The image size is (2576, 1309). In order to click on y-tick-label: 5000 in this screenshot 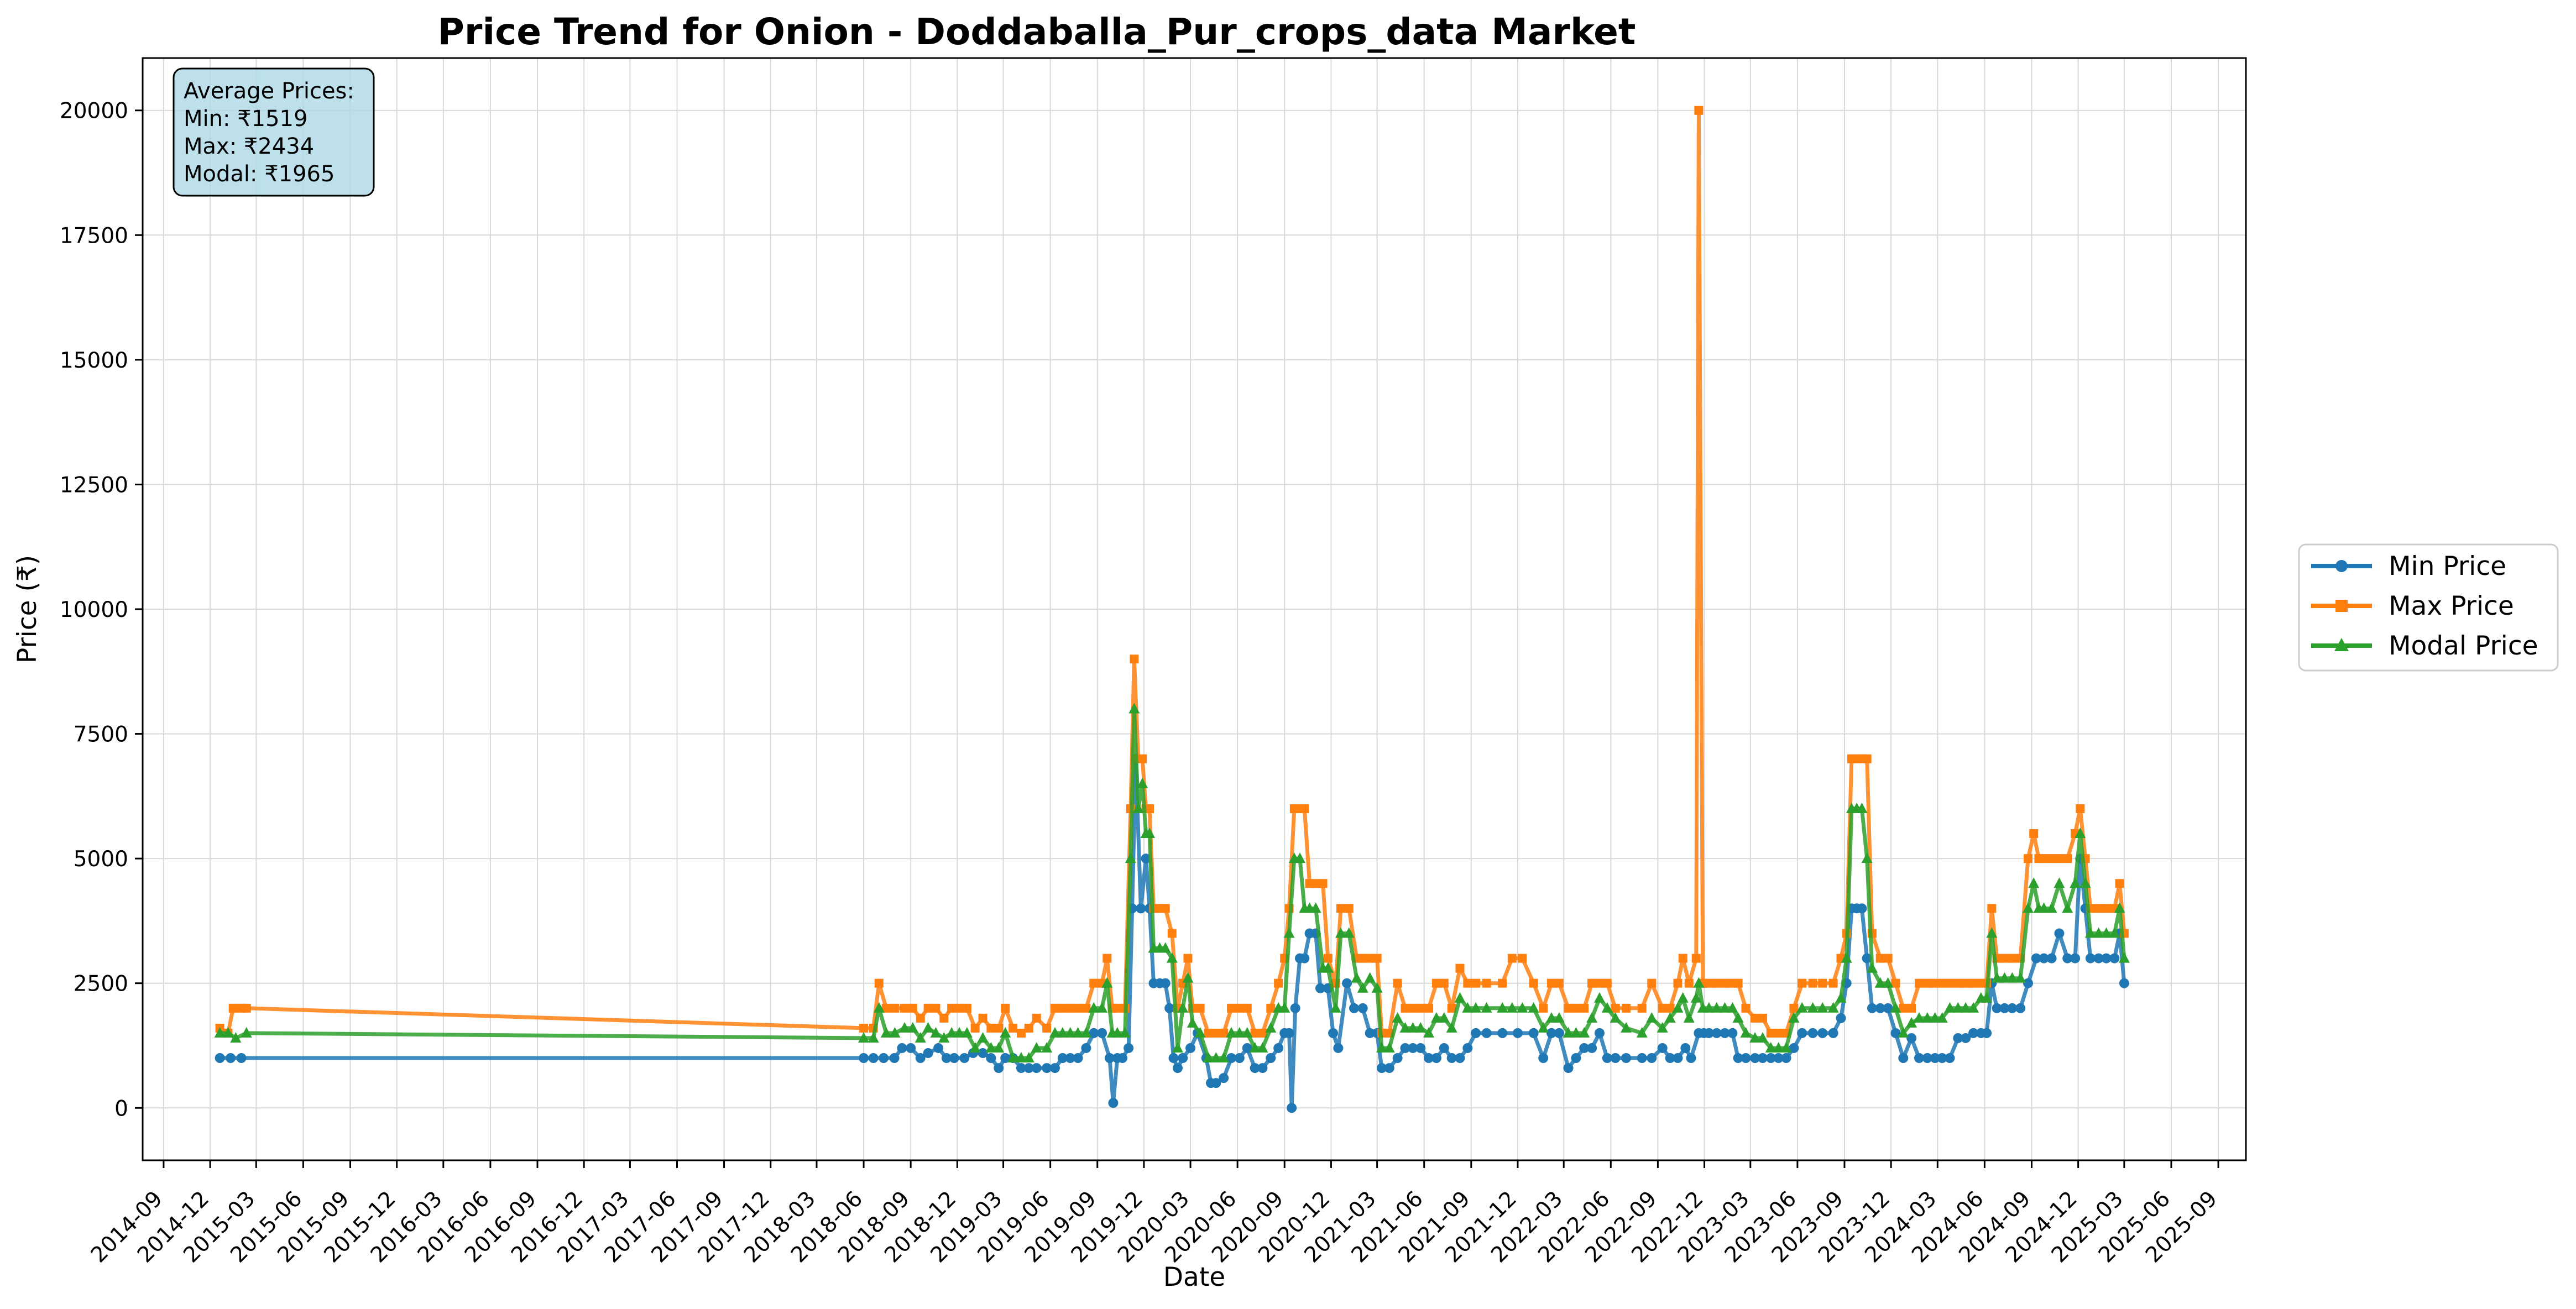, I will do `click(101, 860)`.